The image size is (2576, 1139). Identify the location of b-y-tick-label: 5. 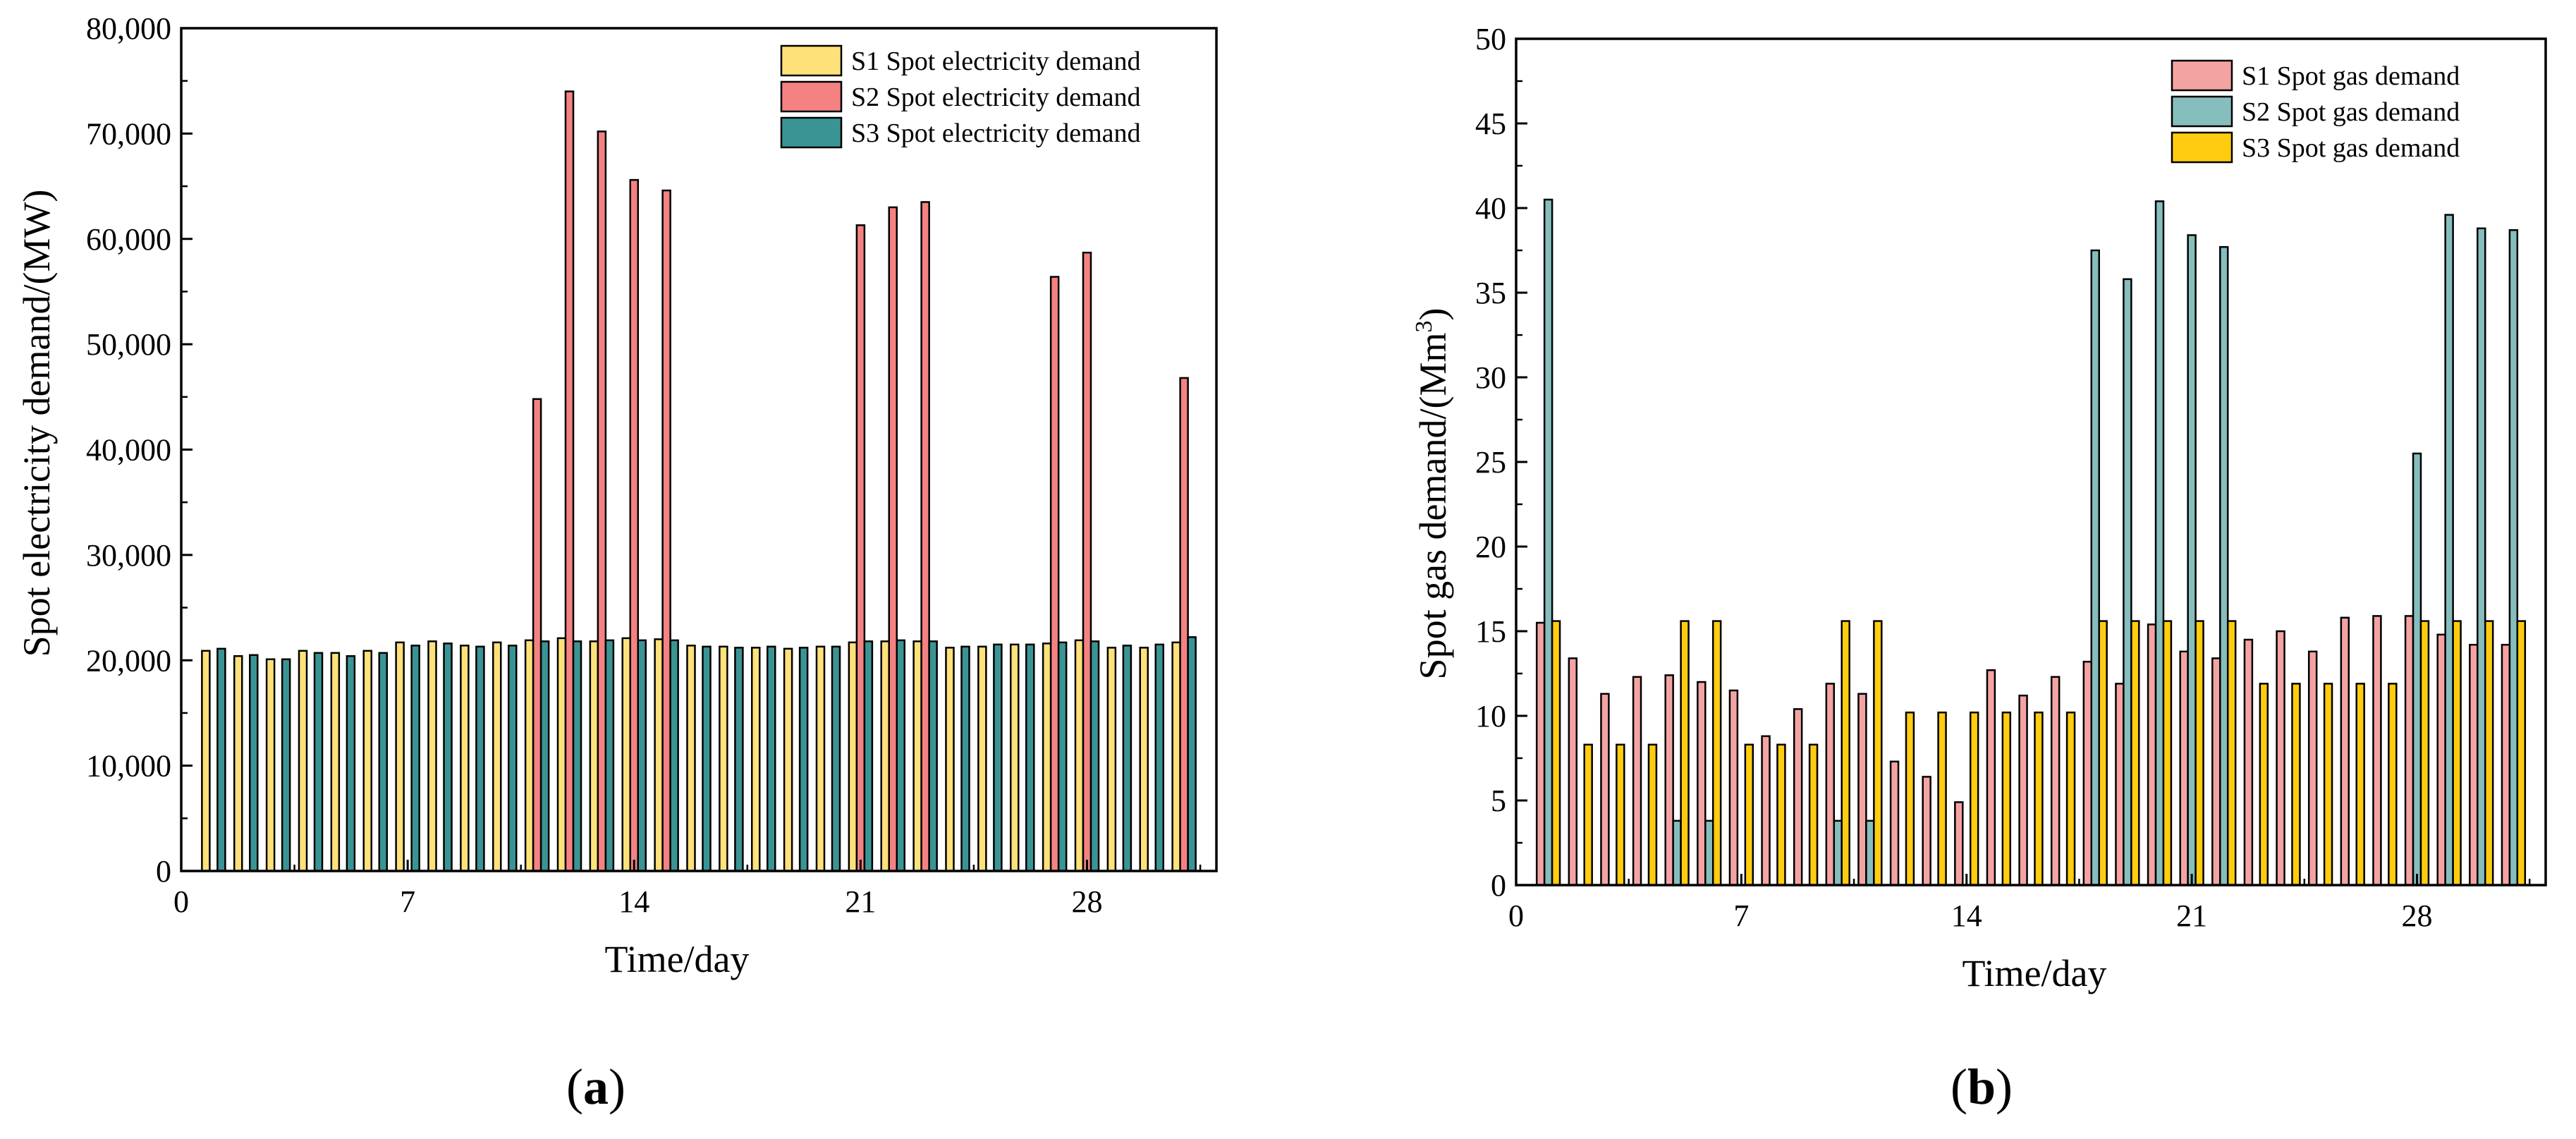
(1498, 801).